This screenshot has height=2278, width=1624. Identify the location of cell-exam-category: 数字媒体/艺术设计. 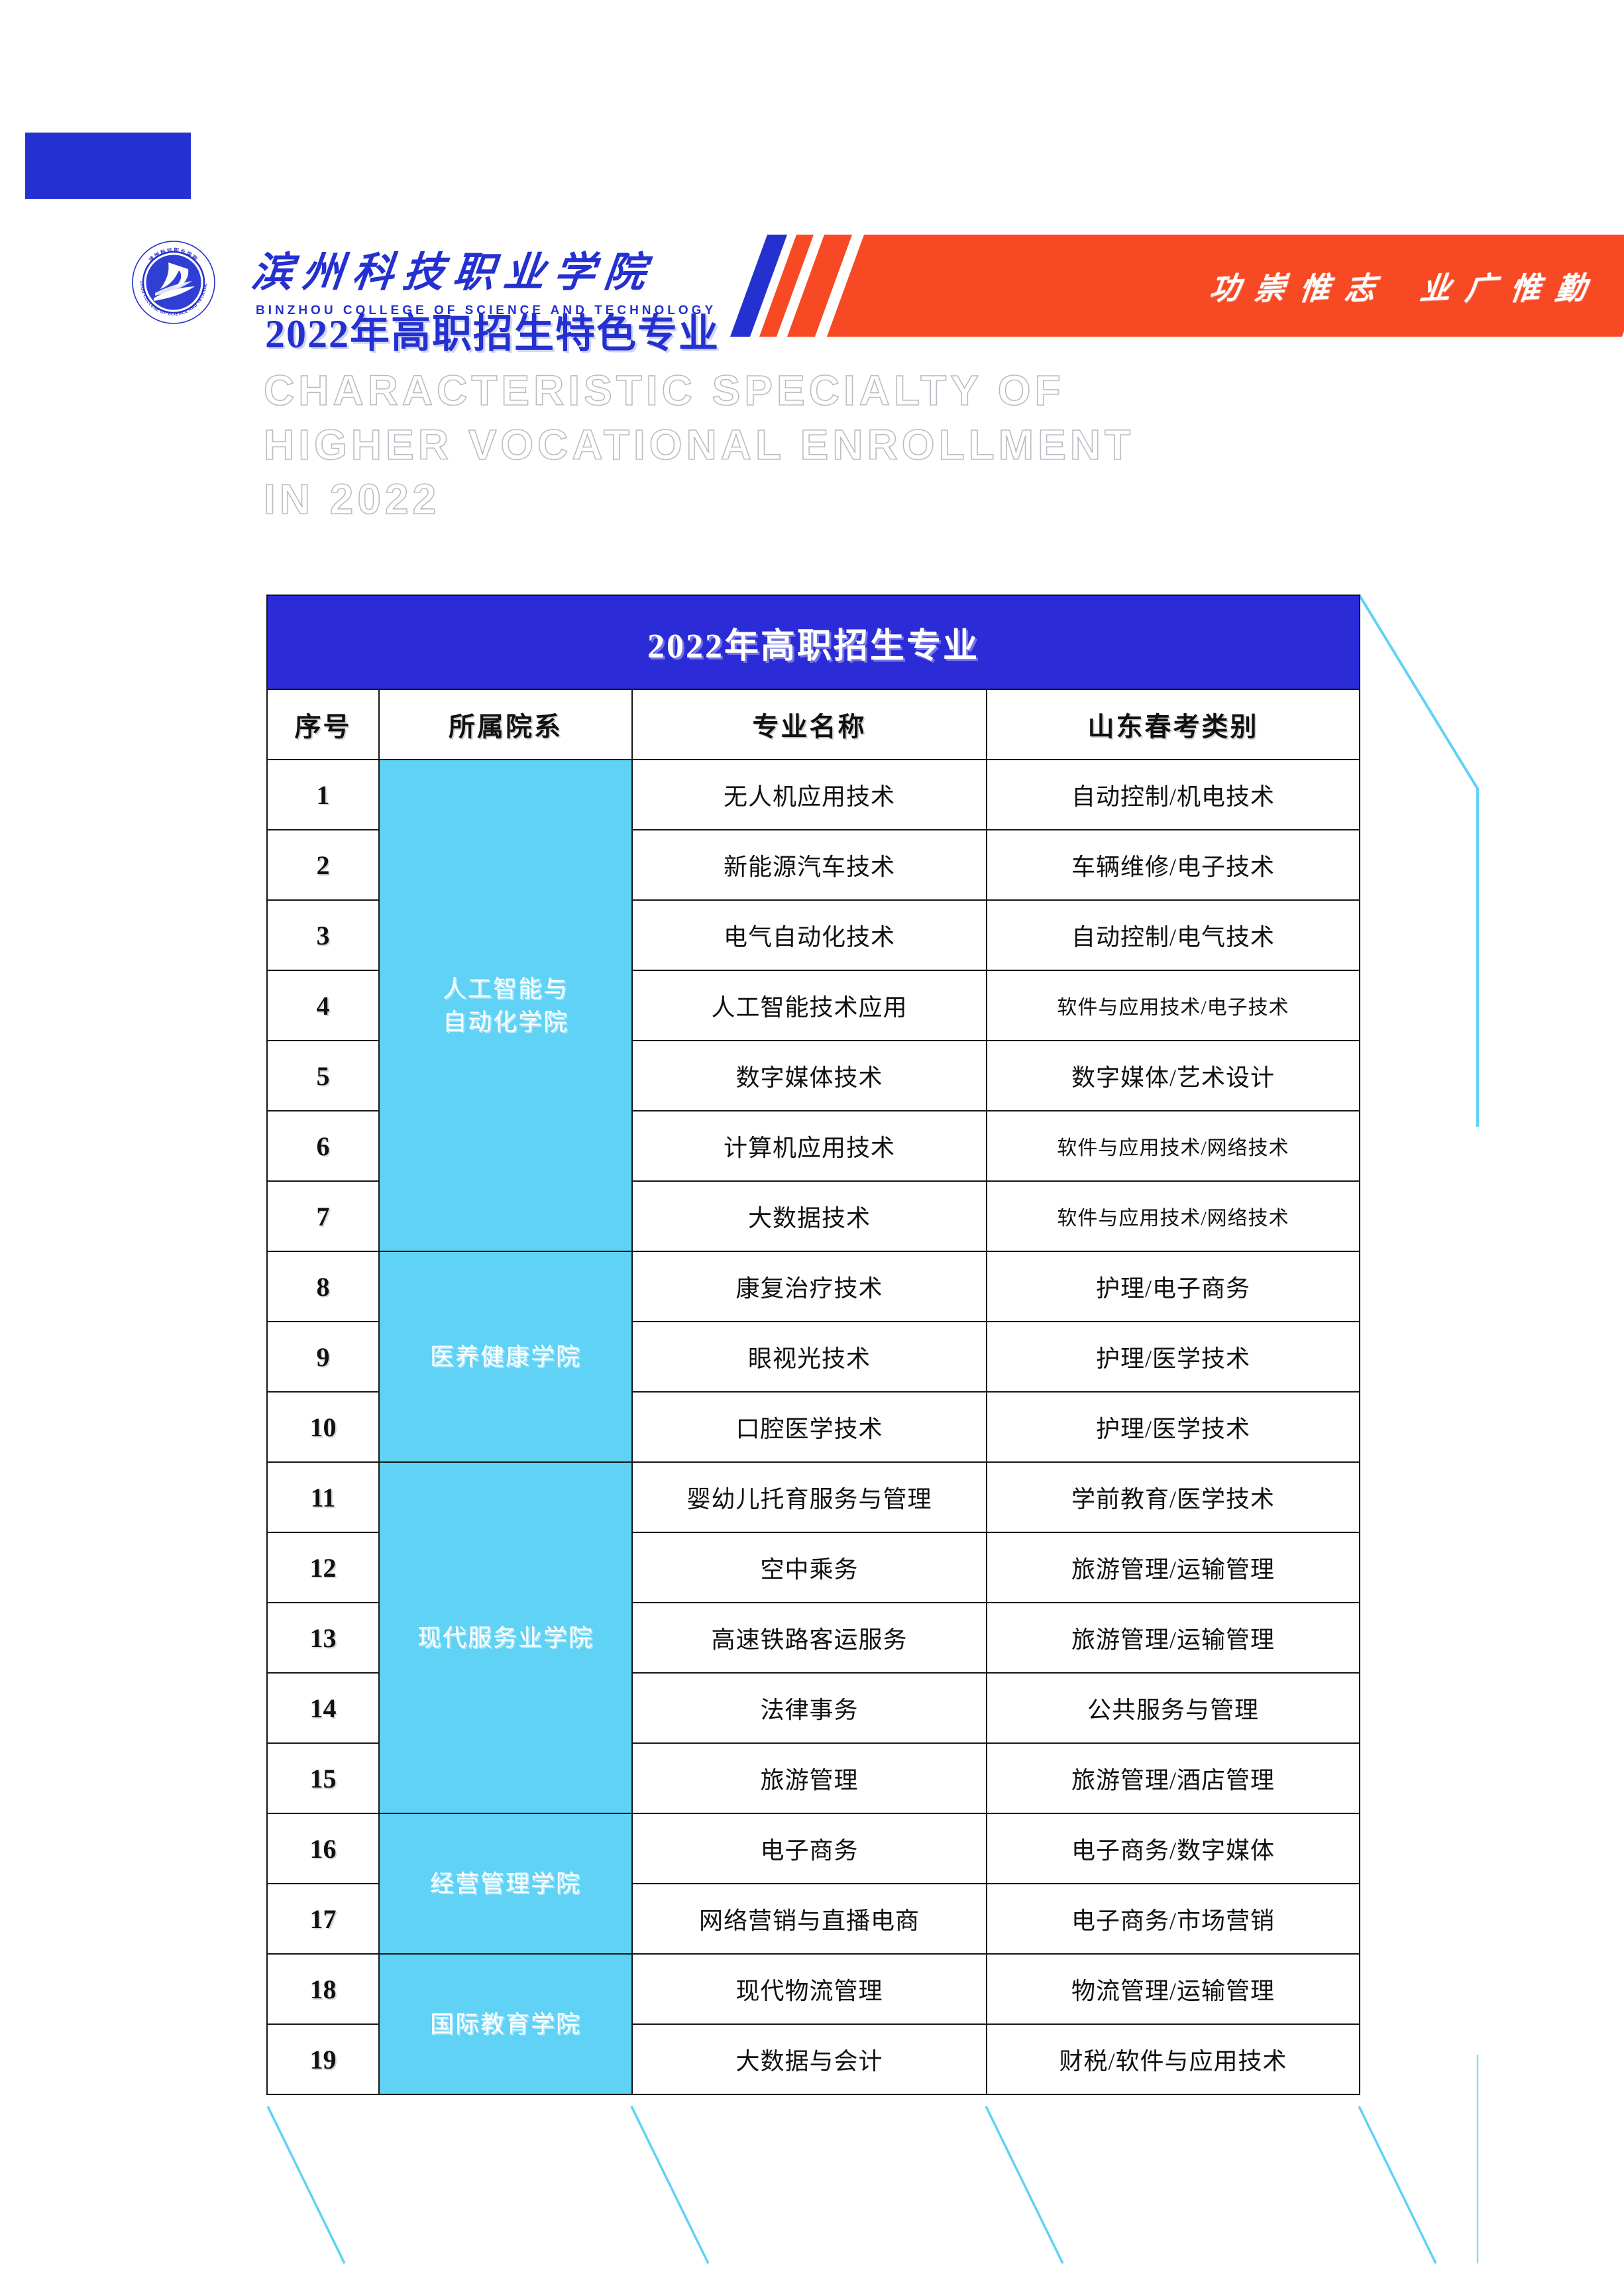
(1173, 1075).